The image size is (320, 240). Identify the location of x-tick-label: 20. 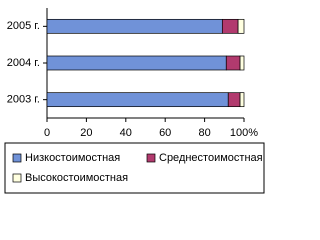
(86, 133).